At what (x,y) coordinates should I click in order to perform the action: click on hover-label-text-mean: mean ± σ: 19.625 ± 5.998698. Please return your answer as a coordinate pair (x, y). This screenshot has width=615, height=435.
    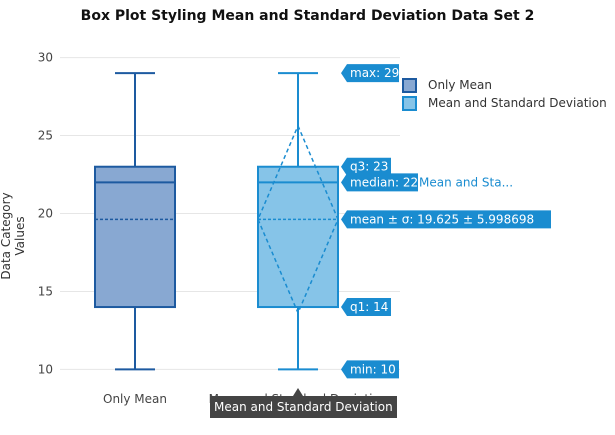
    Looking at the image, I should click on (442, 219).